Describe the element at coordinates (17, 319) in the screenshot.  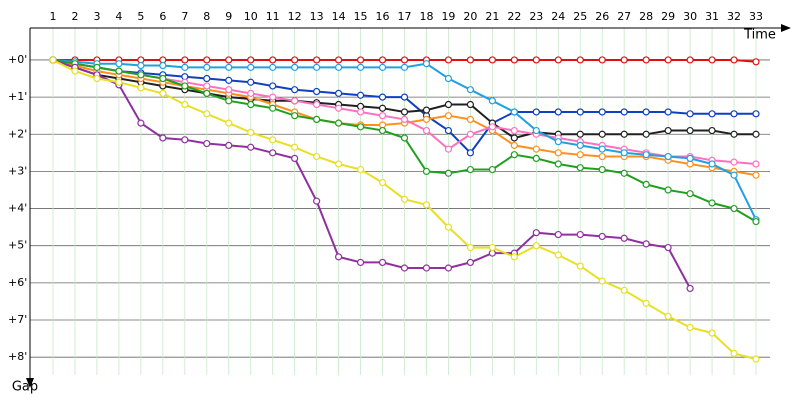
I see `y-tick-label: +7'` at that location.